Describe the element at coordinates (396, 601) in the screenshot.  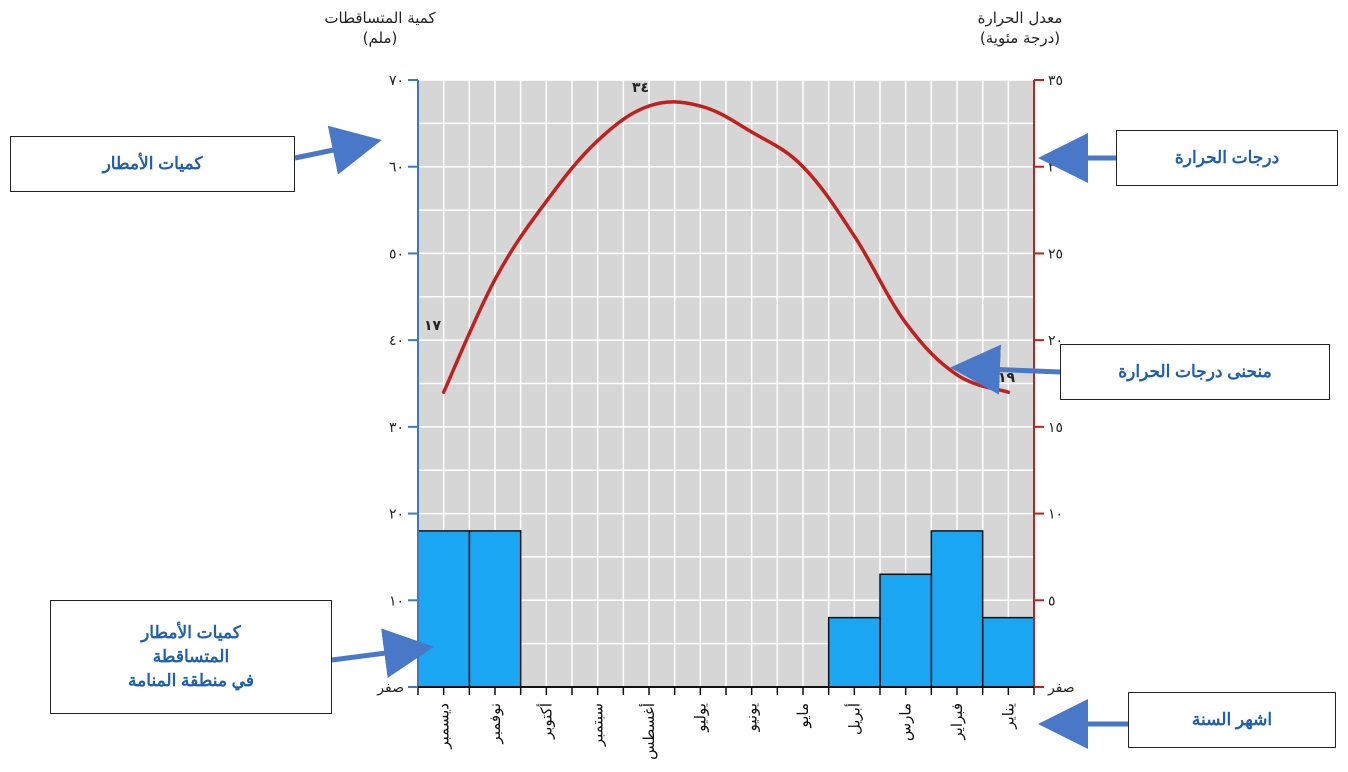
I see `left-tick-label: ١٠` at that location.